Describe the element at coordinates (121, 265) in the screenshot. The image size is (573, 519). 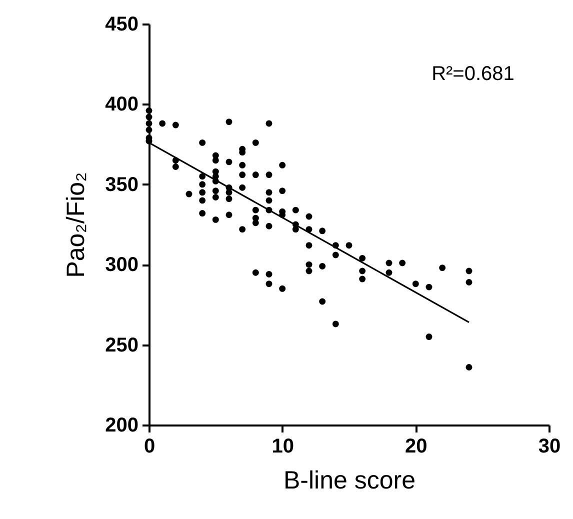
I see `y-tick-label: 300` at that location.